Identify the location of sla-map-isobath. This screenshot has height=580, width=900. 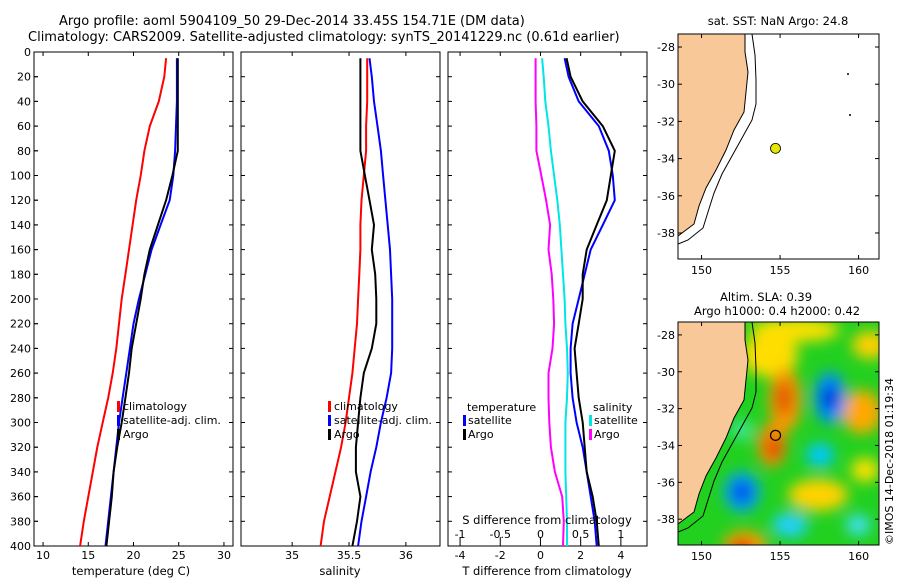
(717, 427).